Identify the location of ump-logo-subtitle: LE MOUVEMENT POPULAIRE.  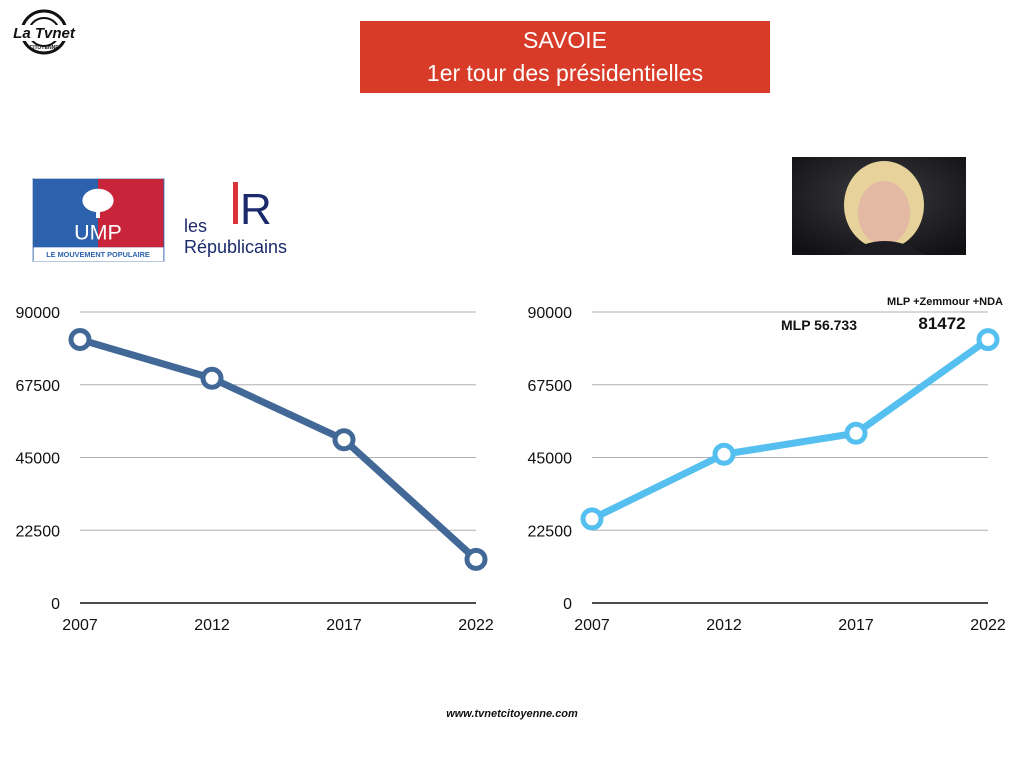
(98, 254).